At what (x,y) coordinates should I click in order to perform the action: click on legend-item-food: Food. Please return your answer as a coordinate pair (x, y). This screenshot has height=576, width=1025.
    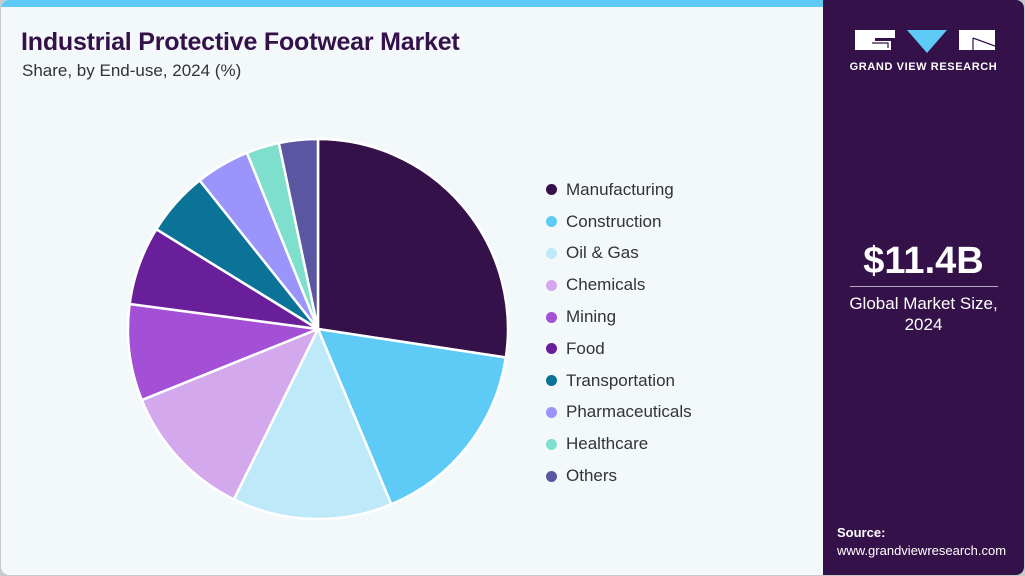
    Looking at the image, I should click on (619, 349).